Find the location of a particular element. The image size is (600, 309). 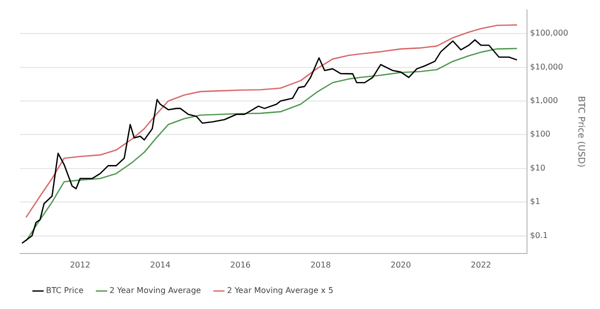

x-tick-label: 2020 is located at coordinates (400, 265).